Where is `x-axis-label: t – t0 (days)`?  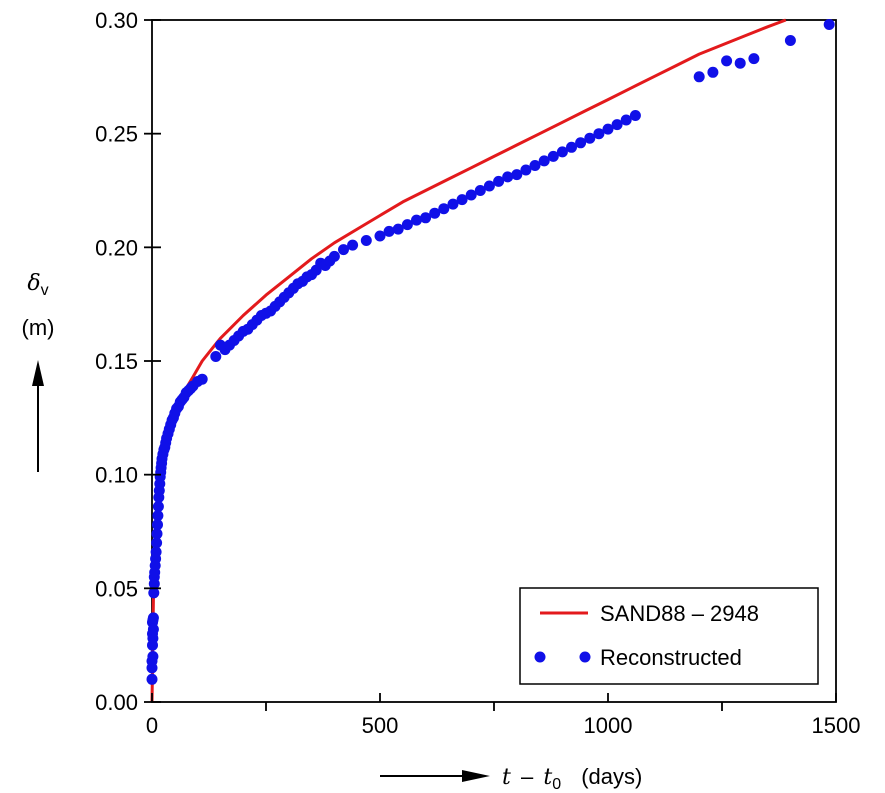 x-axis-label: t – t0 (days) is located at coordinates (511, 778).